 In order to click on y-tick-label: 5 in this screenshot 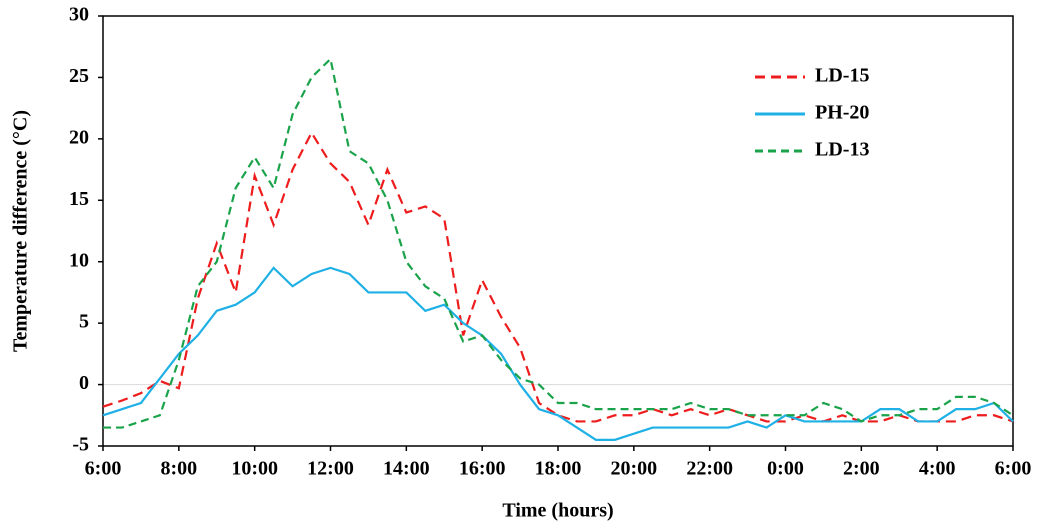, I will do `click(84, 322)`.